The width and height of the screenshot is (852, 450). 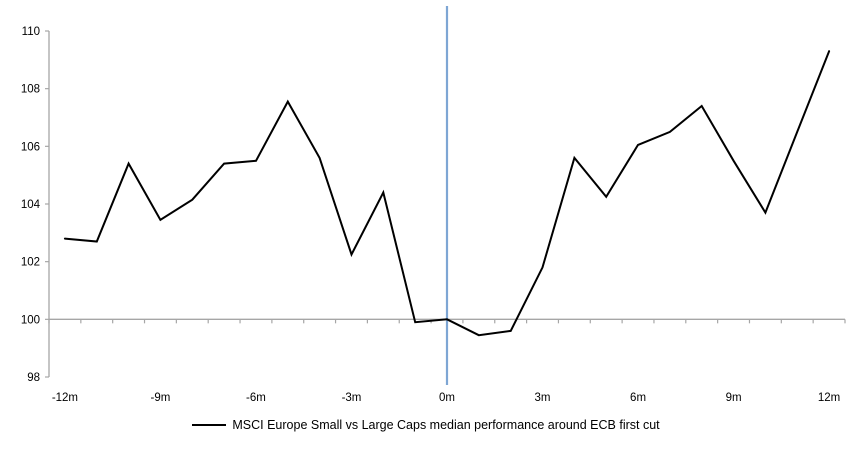 I want to click on y-tick-label: 106, so click(x=30, y=147).